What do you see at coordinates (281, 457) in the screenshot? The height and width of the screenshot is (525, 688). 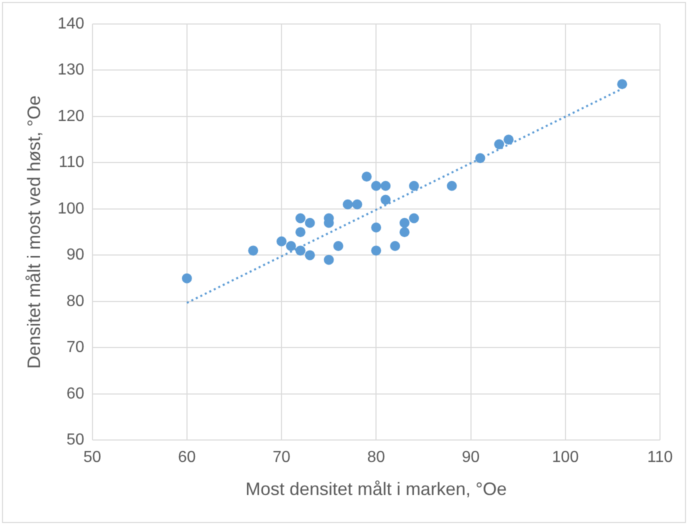 I see `x-tick-label: 70` at bounding box center [281, 457].